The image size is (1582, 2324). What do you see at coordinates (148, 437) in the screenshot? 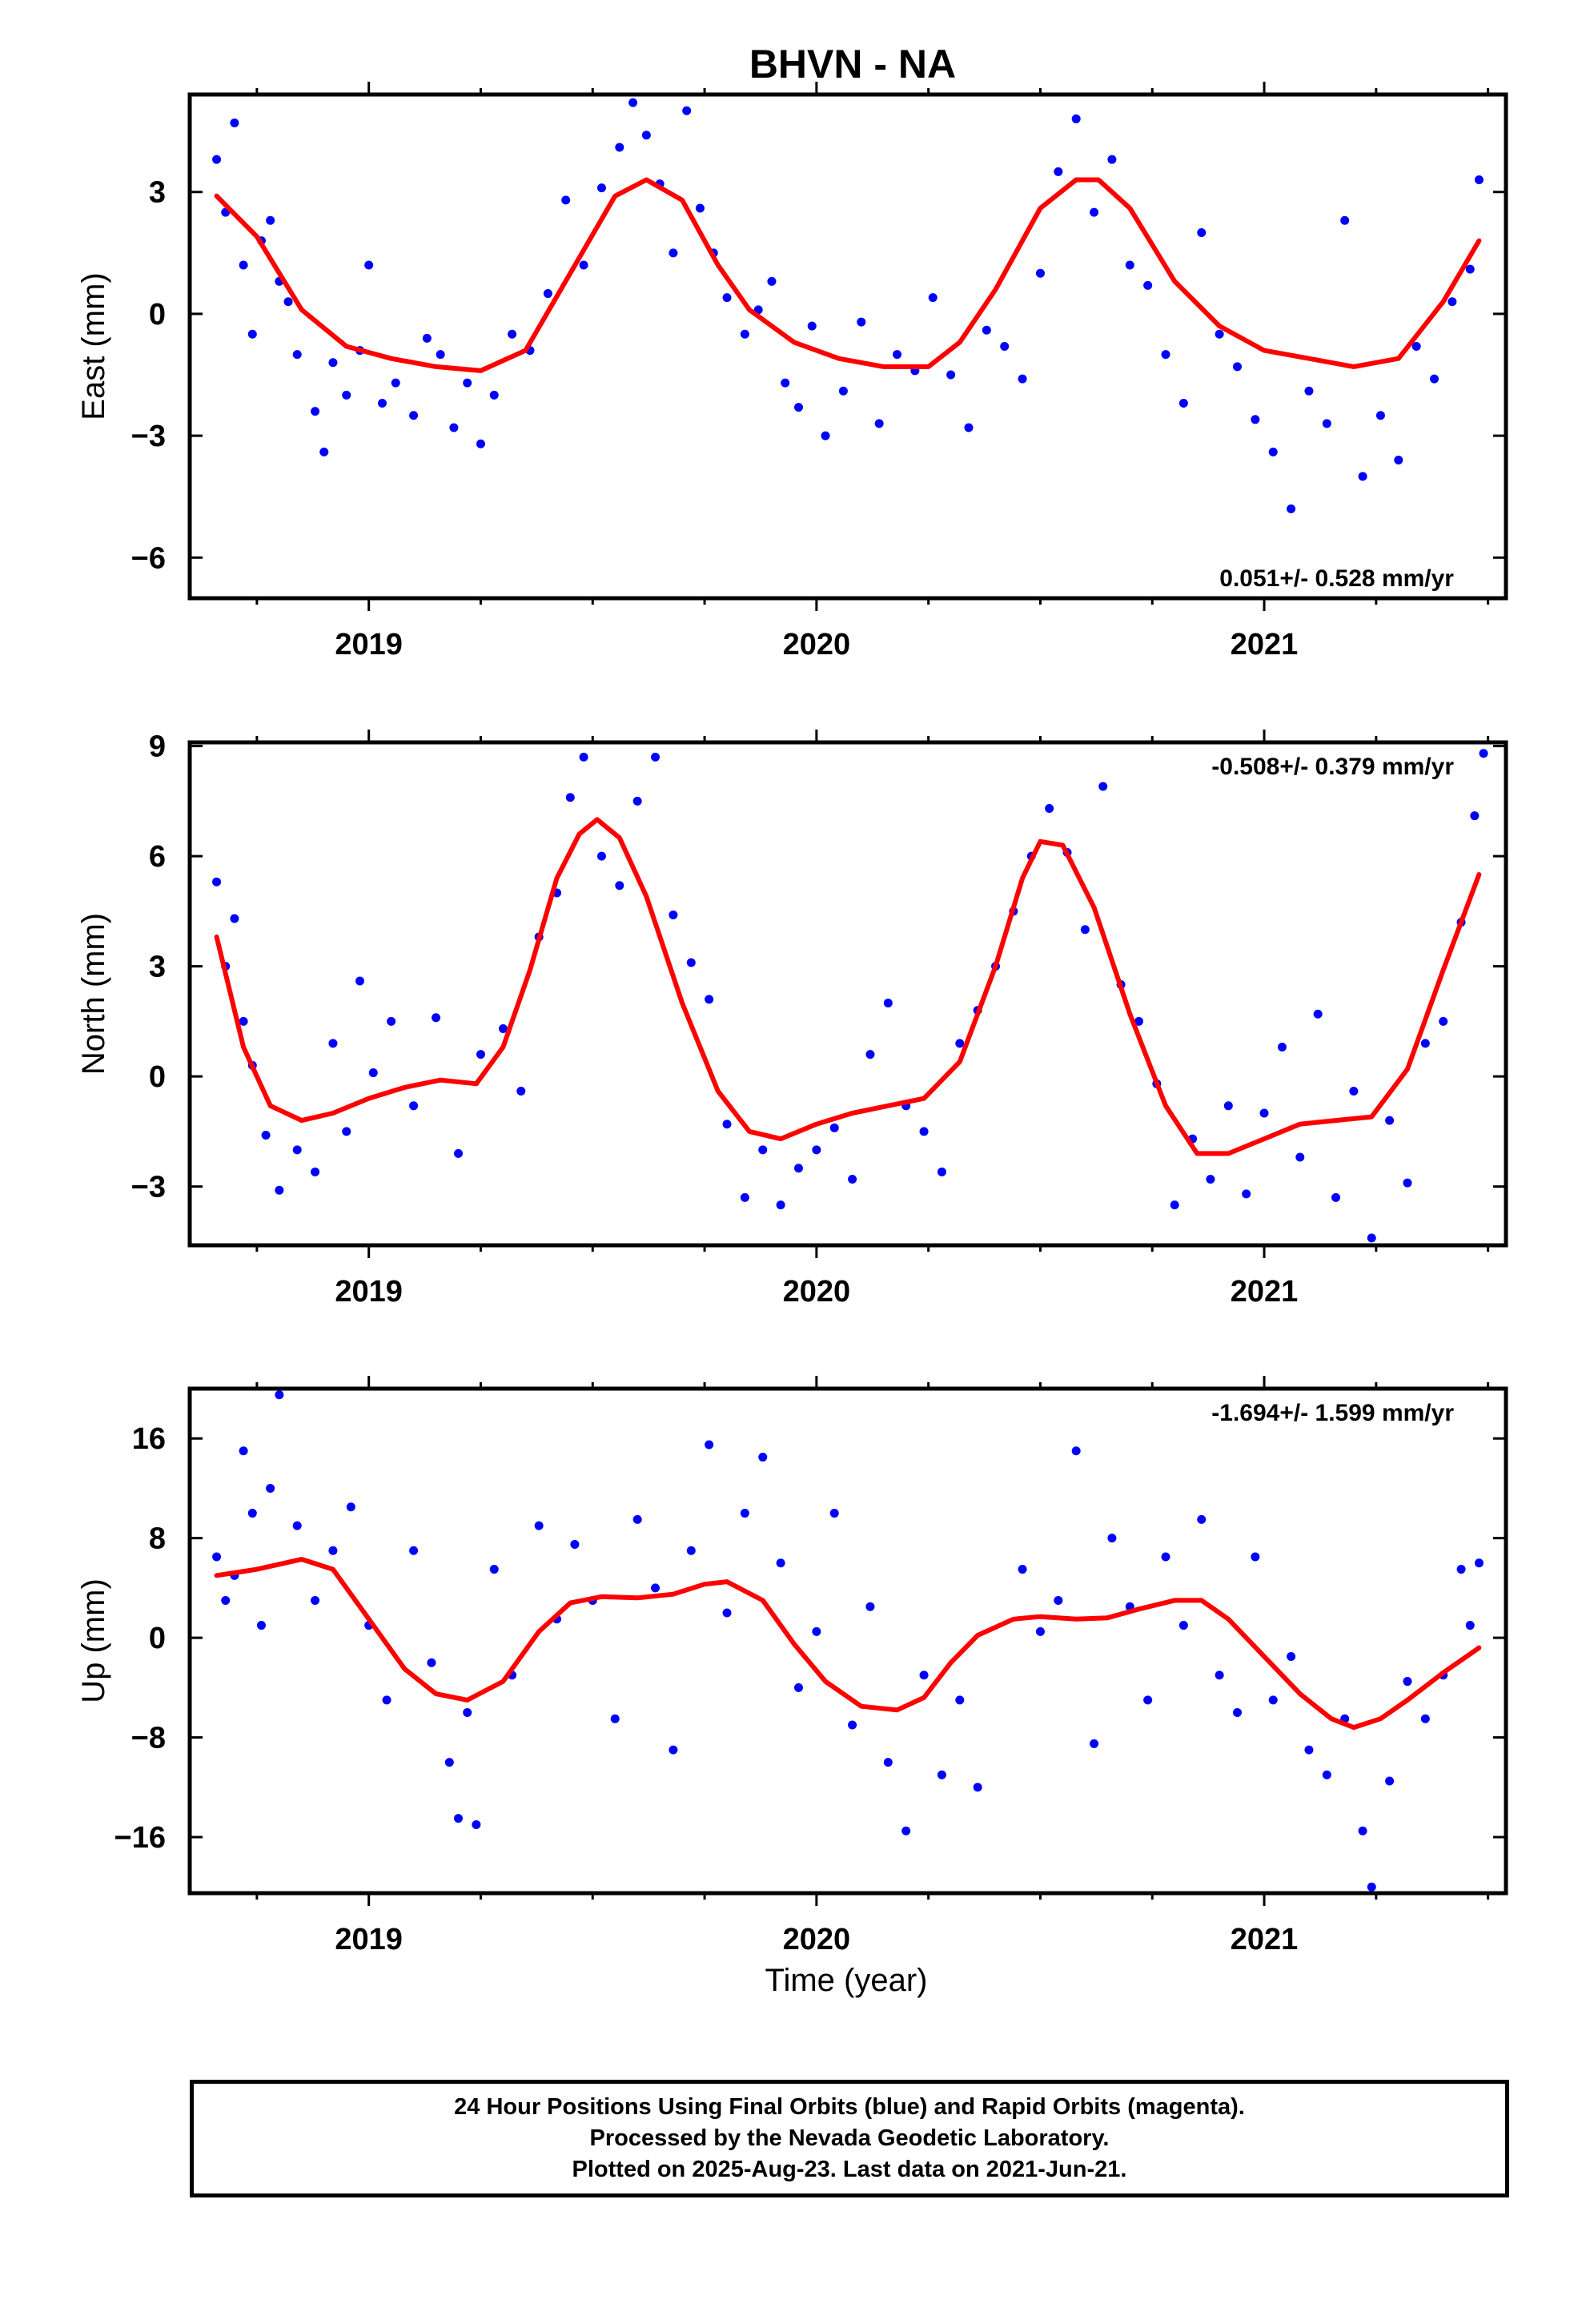
I see `east-ytick-label: −3` at bounding box center [148, 437].